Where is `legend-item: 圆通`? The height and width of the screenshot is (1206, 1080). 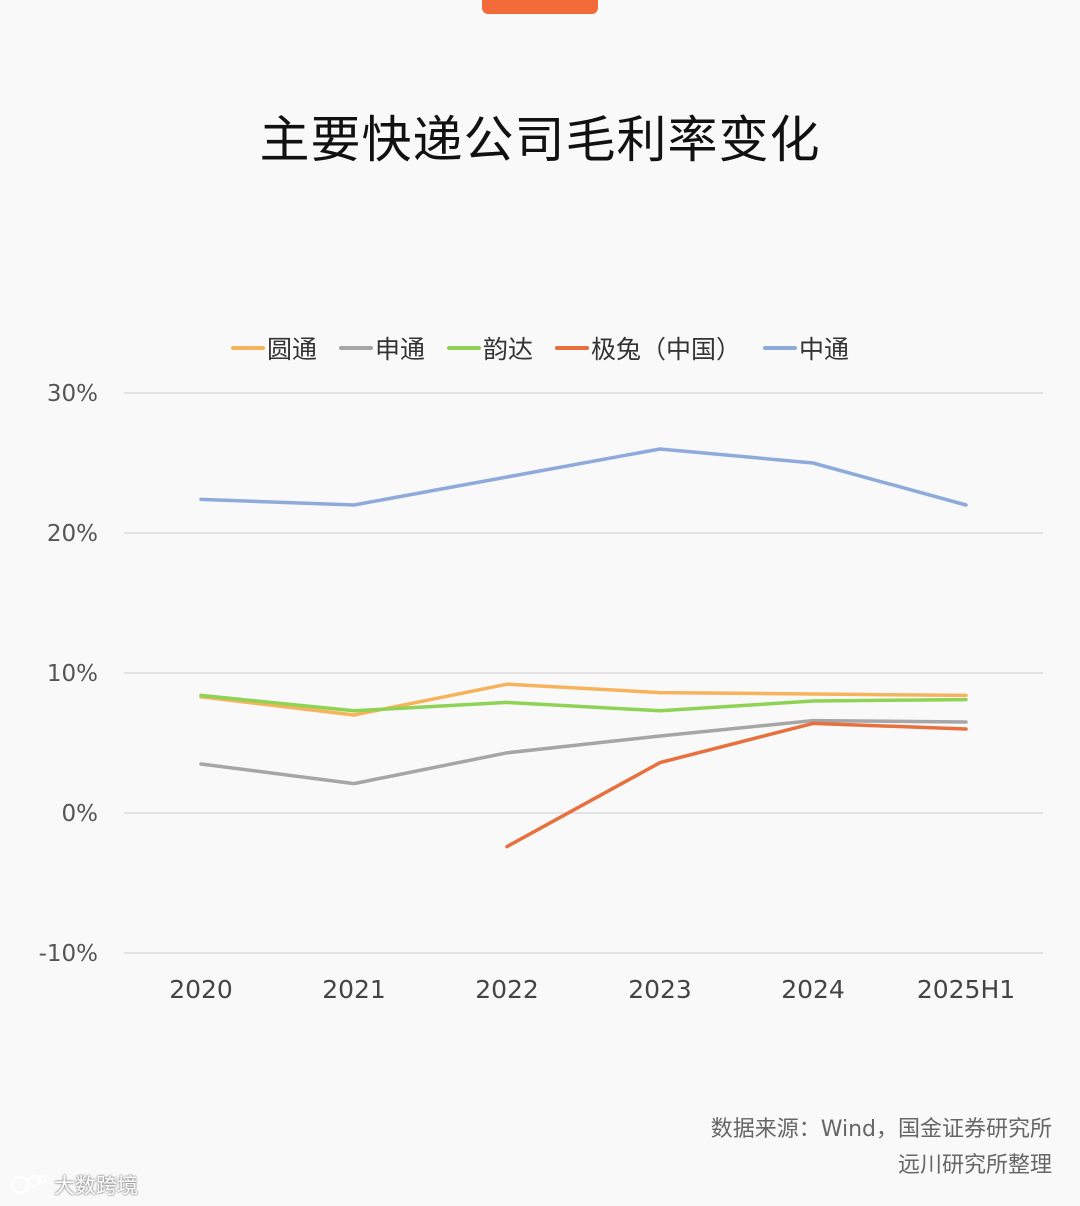 legend-item: 圆通 is located at coordinates (273, 348).